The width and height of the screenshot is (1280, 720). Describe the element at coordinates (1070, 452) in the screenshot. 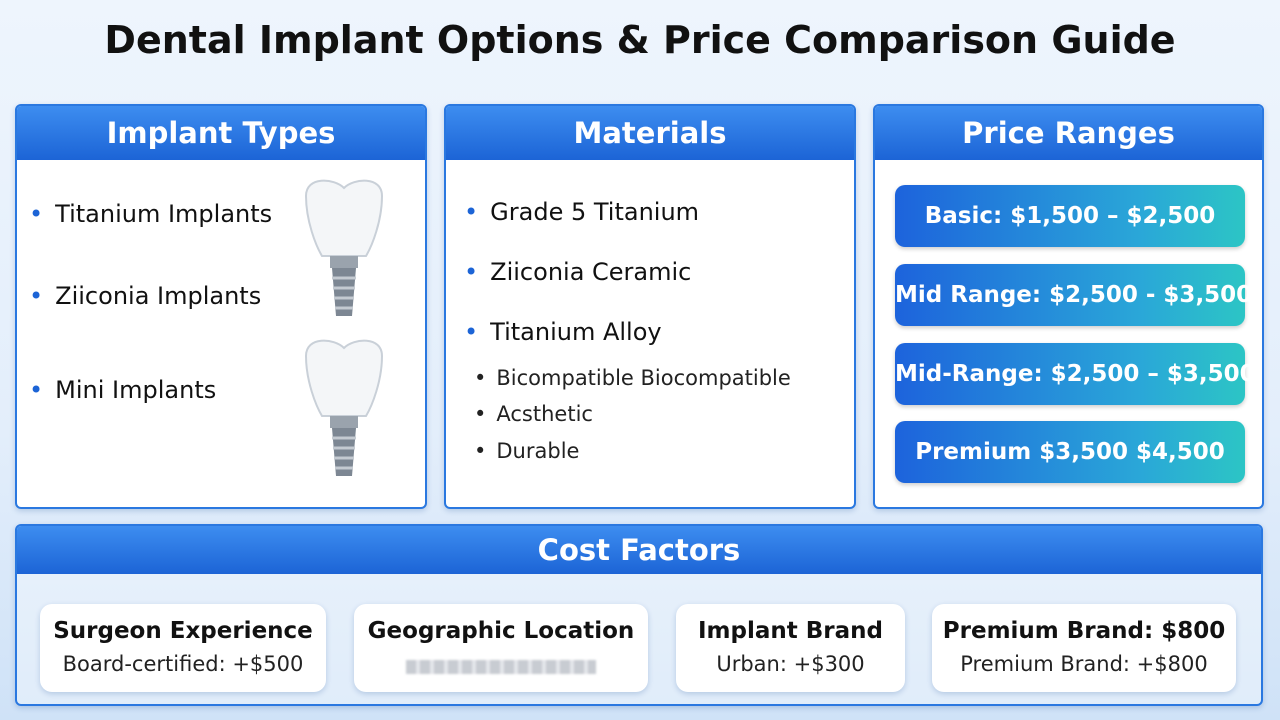

I see `price-range: Premium $3,500 $4,500` at that location.